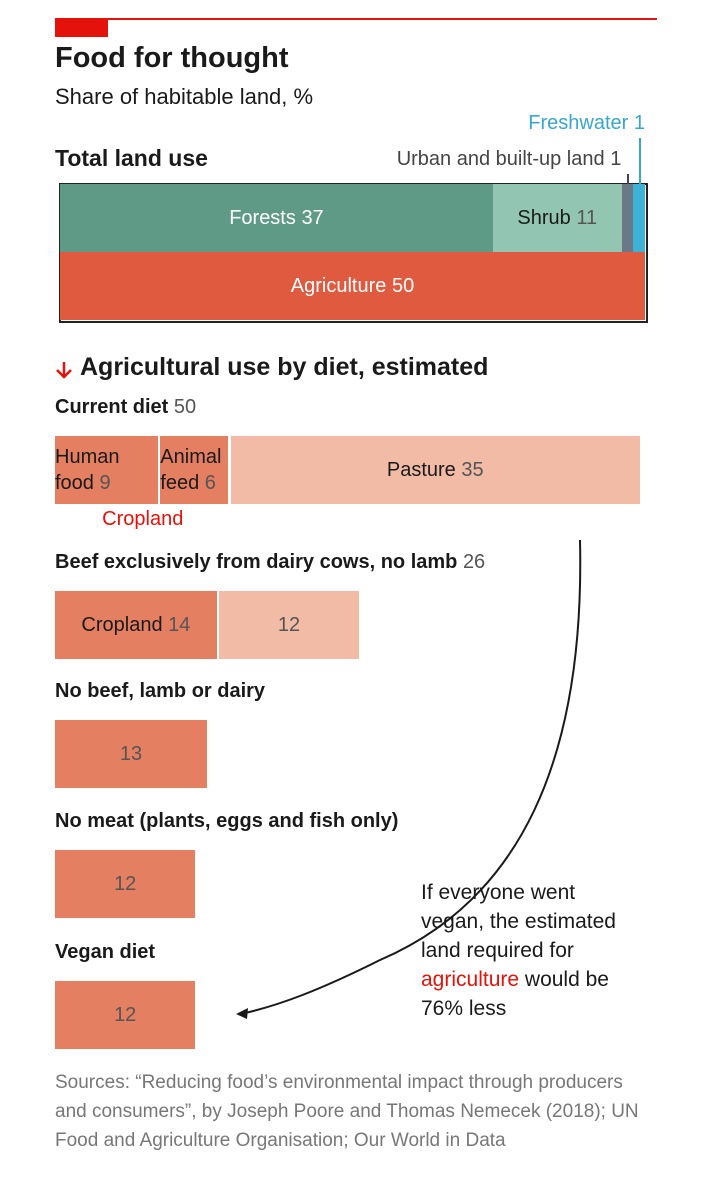  I want to click on row-label: Vegan diet, so click(105, 952).